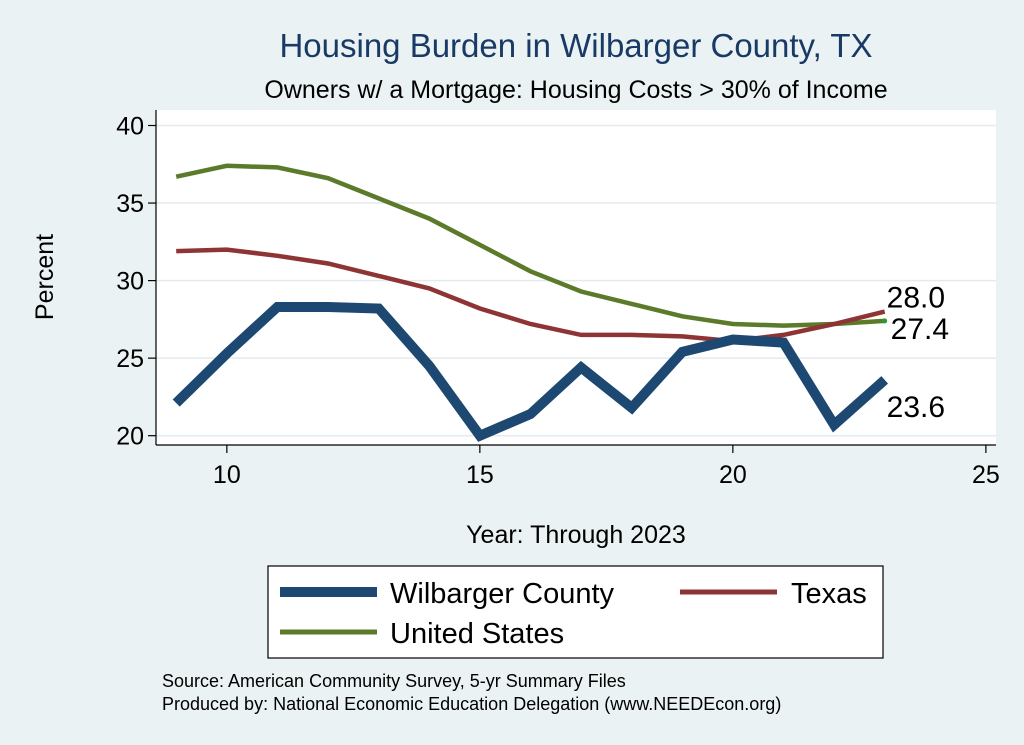 The image size is (1024, 745). I want to click on y-tick-label: 30, so click(130, 282).